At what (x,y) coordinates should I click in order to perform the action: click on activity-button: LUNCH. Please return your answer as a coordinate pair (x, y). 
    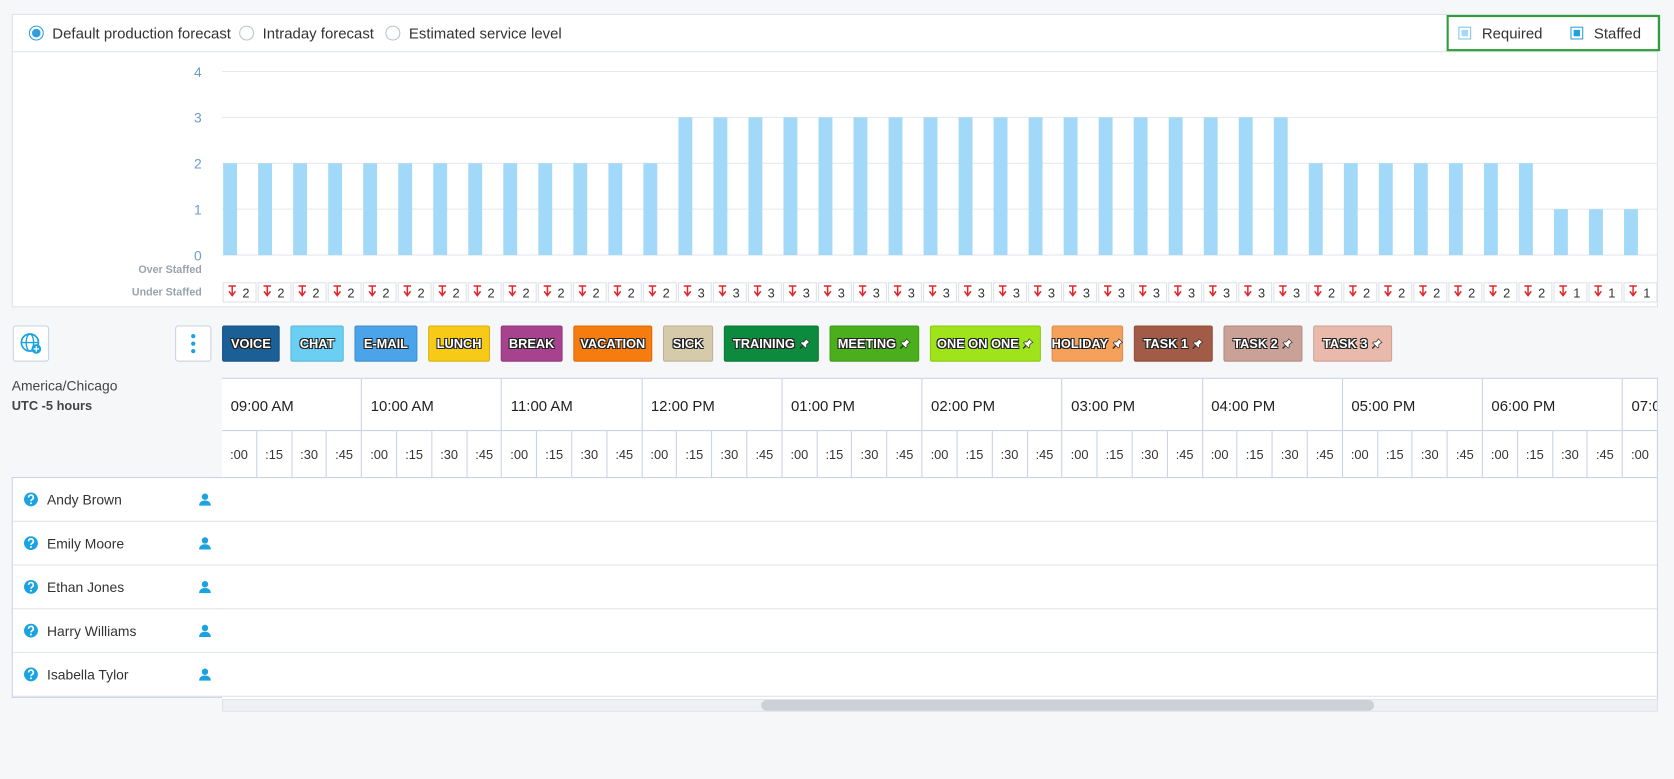
    Looking at the image, I should click on (459, 343).